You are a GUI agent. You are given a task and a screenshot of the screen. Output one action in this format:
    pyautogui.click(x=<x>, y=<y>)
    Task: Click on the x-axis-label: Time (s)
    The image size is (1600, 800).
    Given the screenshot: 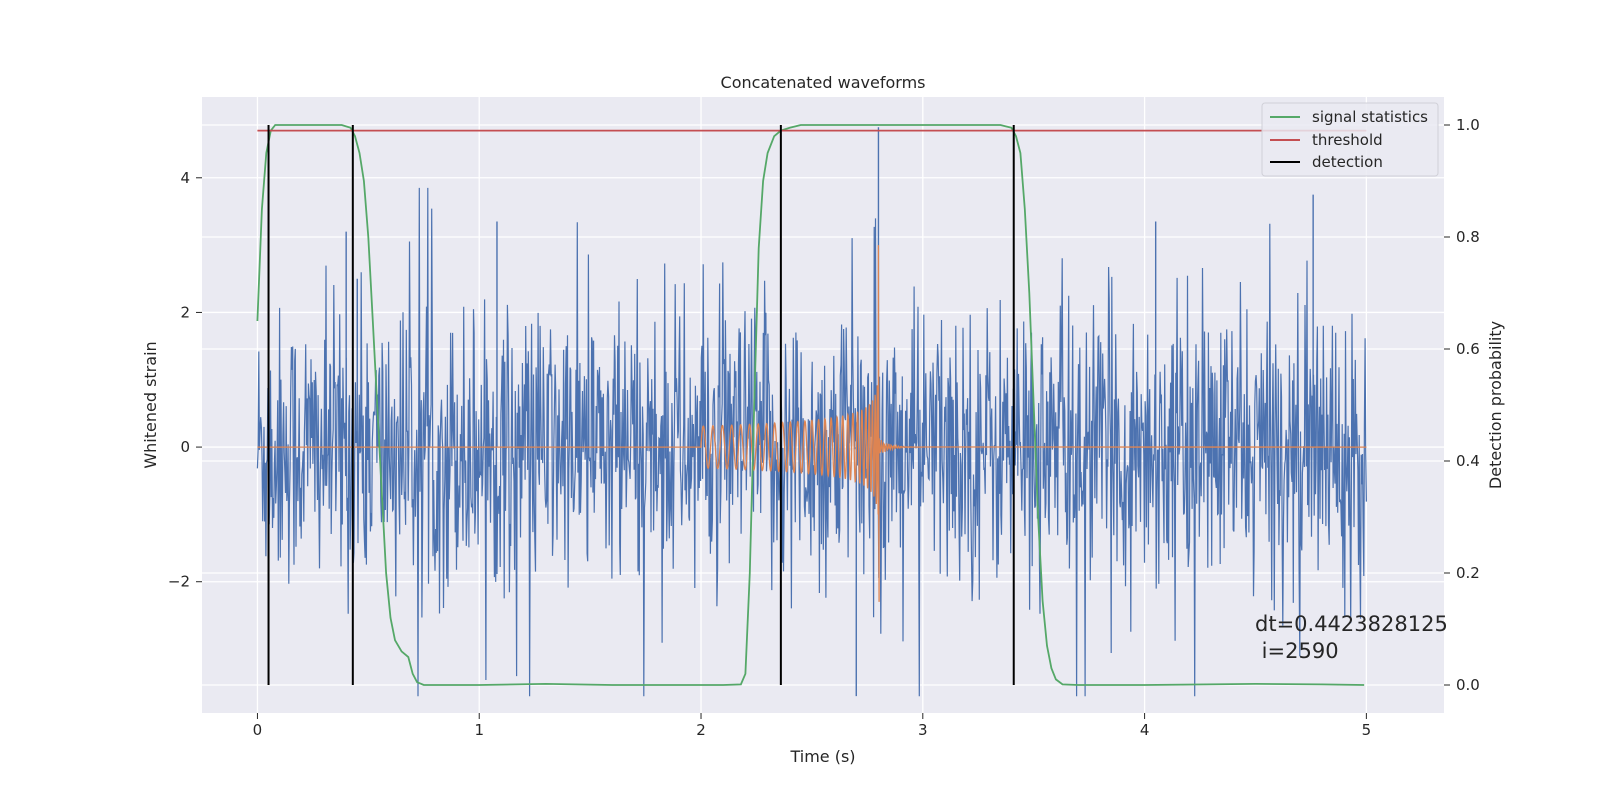 What is the action you would take?
    pyautogui.click(x=822, y=756)
    